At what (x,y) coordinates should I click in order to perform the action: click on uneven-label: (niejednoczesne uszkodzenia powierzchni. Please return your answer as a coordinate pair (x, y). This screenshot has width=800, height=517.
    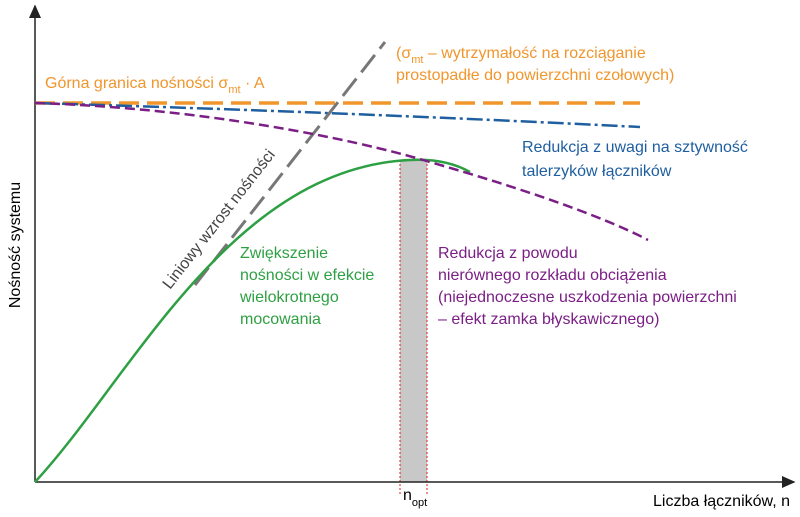
    Looking at the image, I should click on (587, 297).